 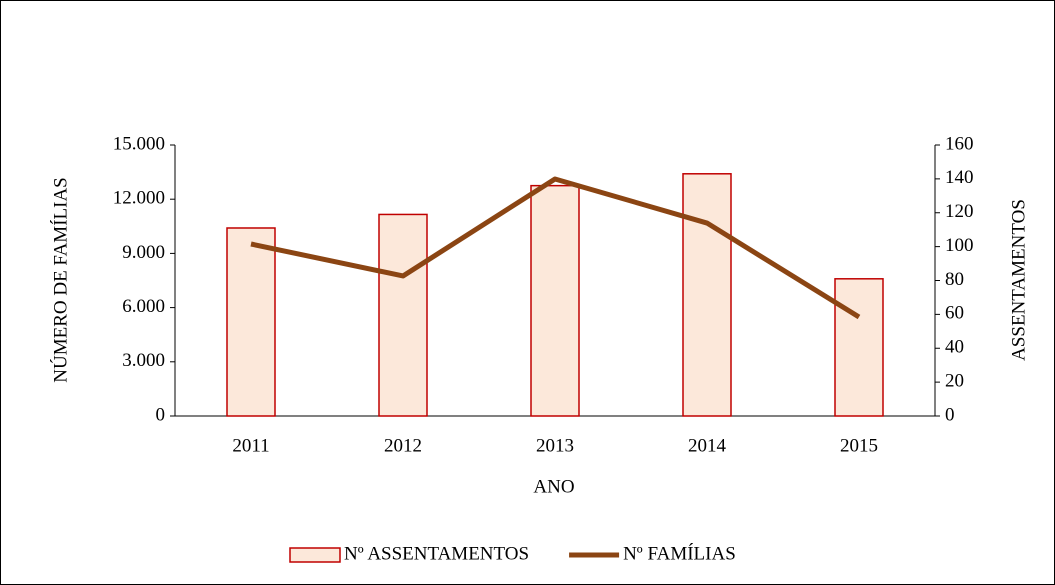 I want to click on y2-tick-label: 140, so click(x=959, y=177).